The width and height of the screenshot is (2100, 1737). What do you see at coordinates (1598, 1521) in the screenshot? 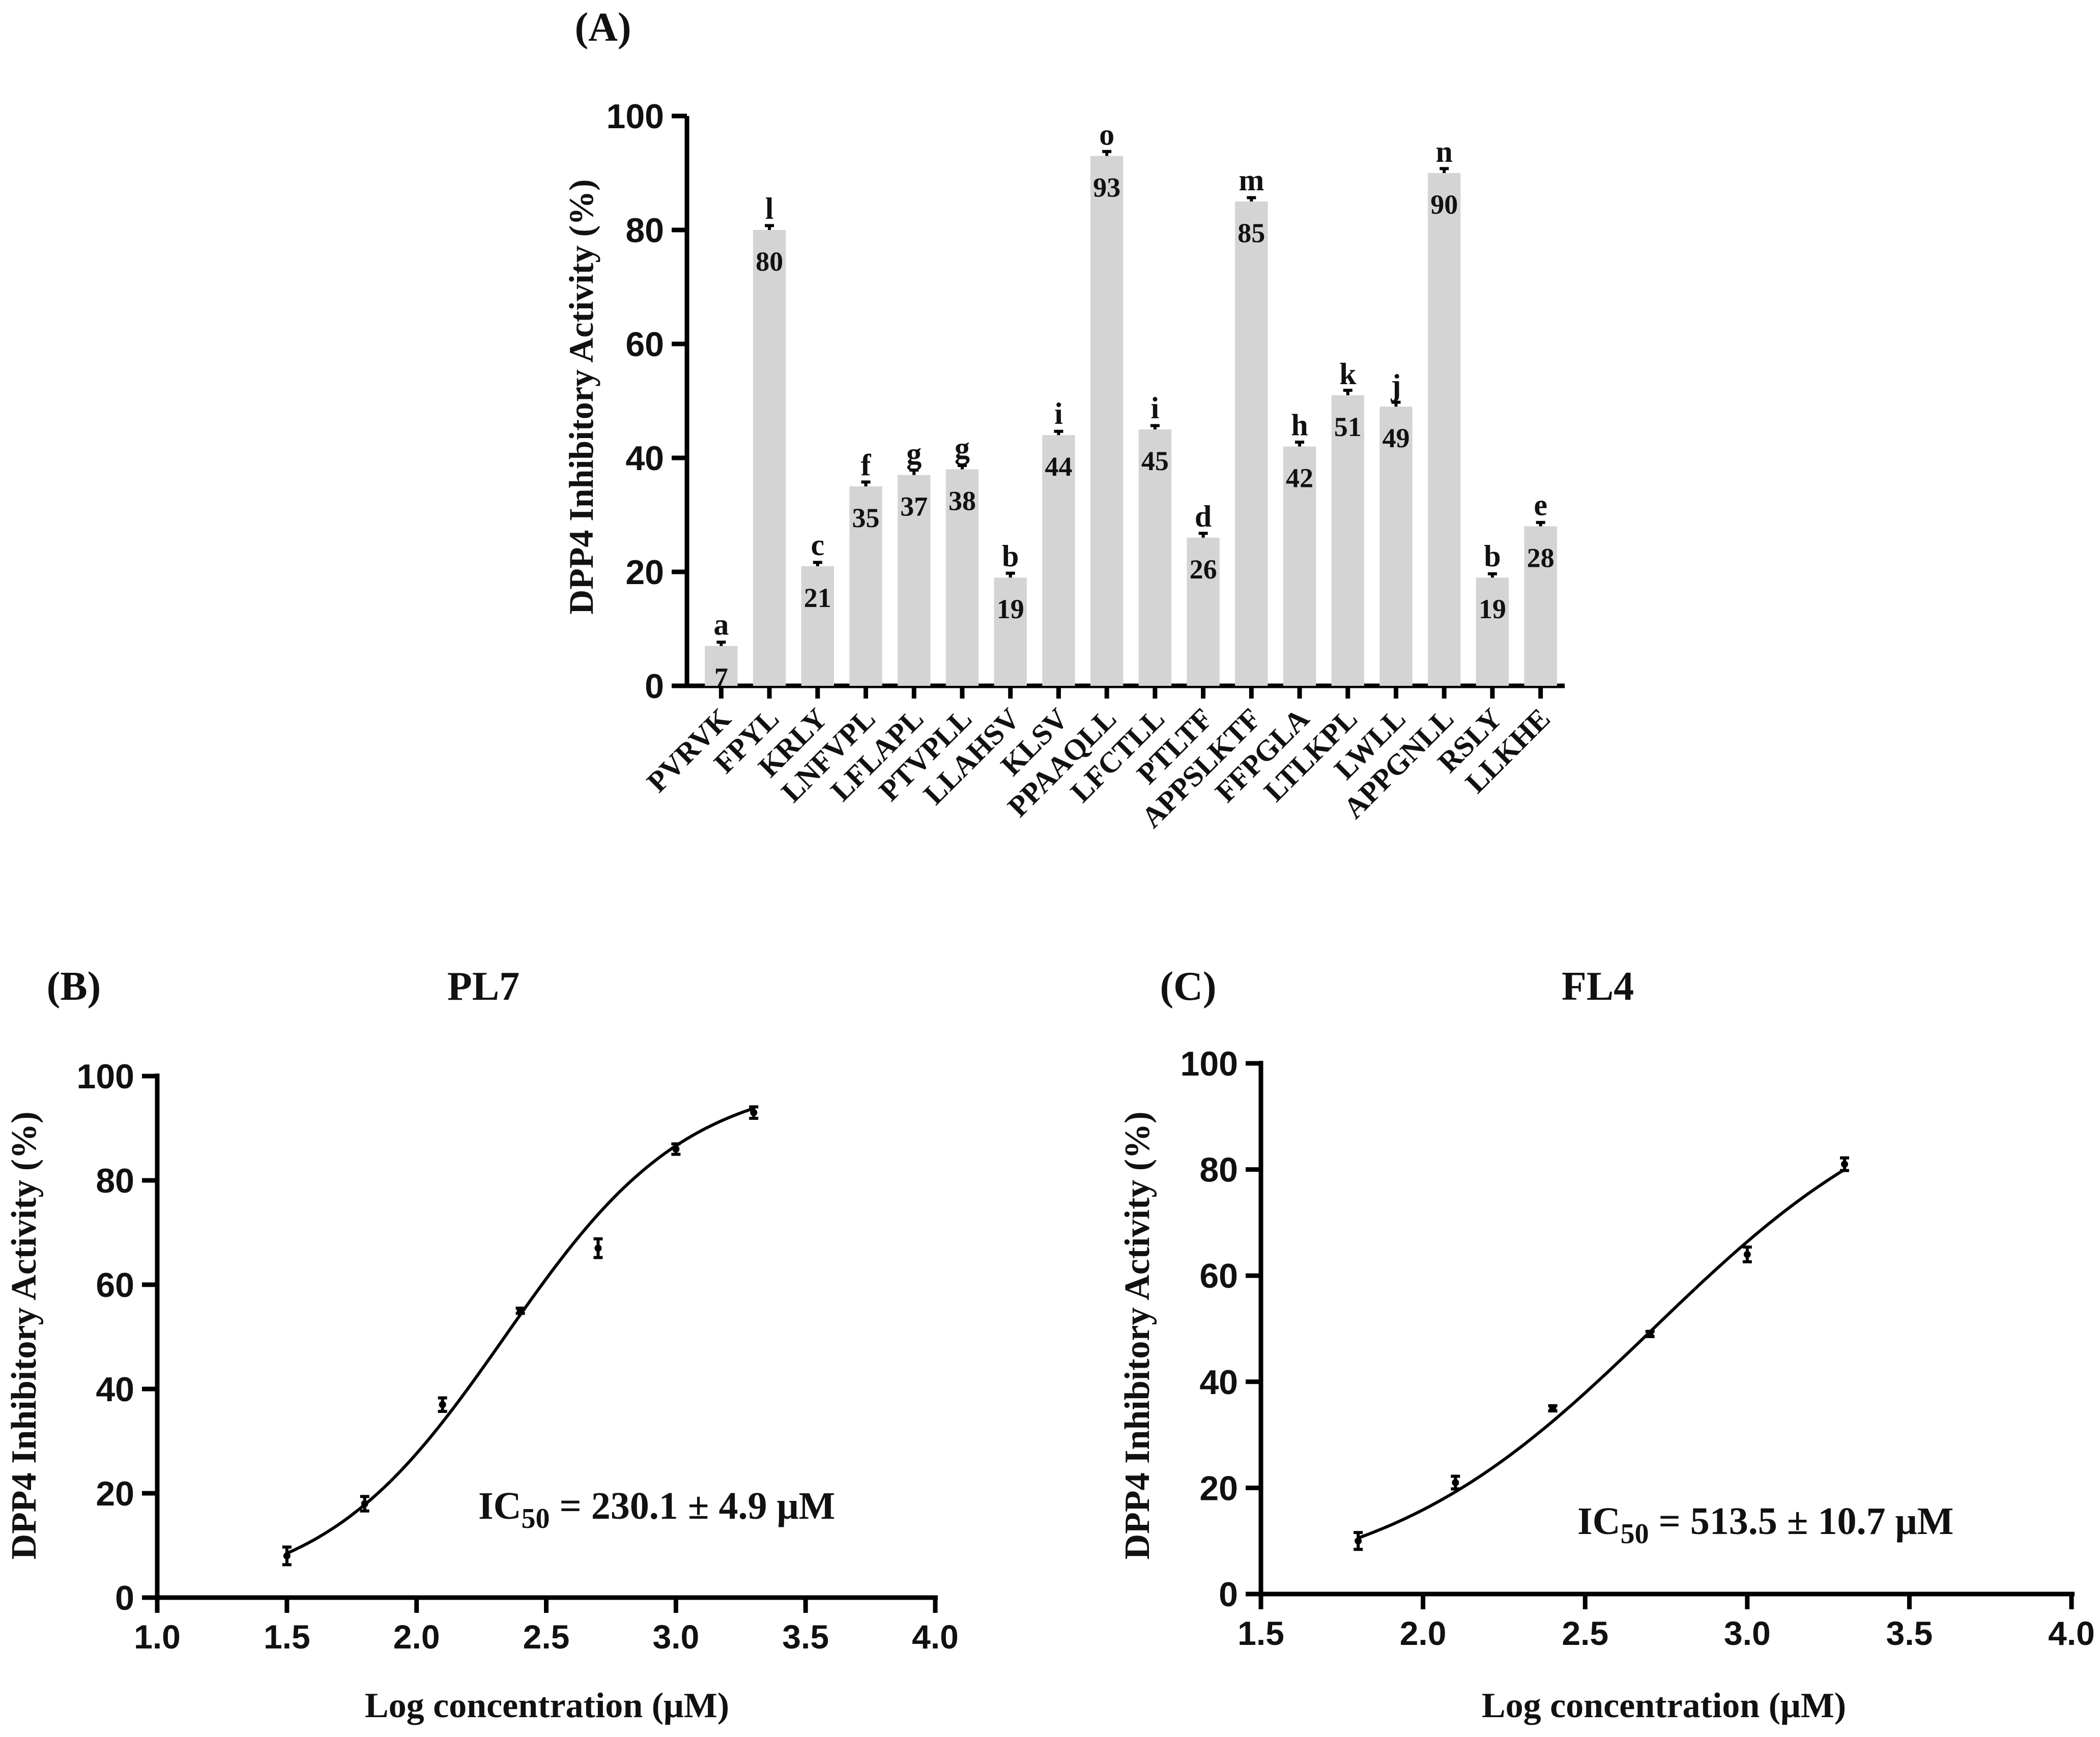
I see `panel-c-ic50-prefix: IC` at bounding box center [1598, 1521].